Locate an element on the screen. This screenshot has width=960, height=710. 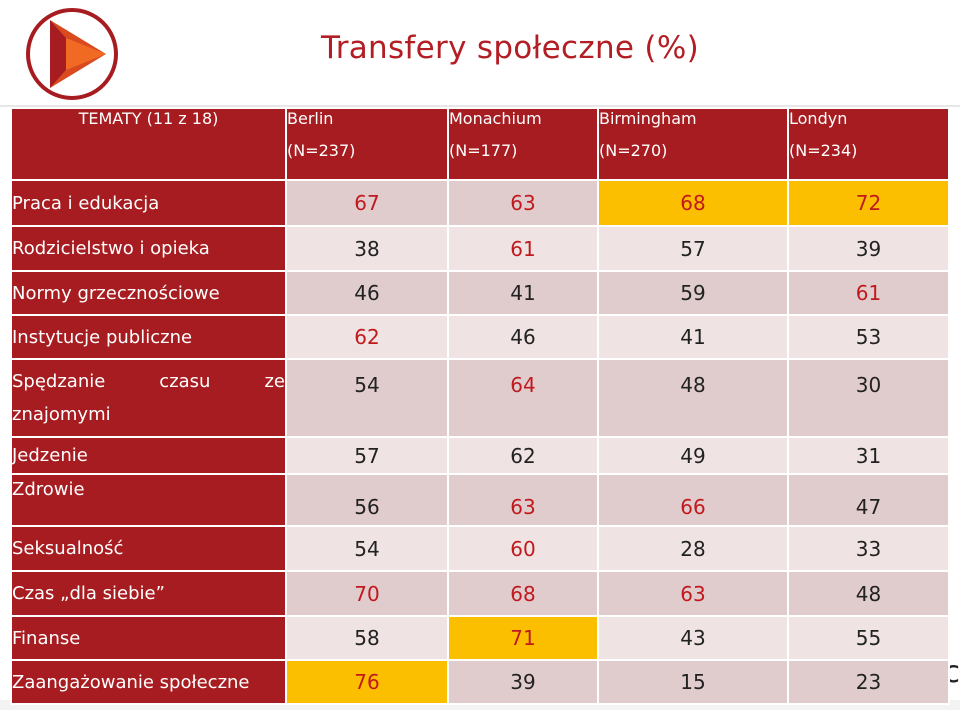
table-row: Seksualność 54 60 28 33 is located at coordinates (480, 548).